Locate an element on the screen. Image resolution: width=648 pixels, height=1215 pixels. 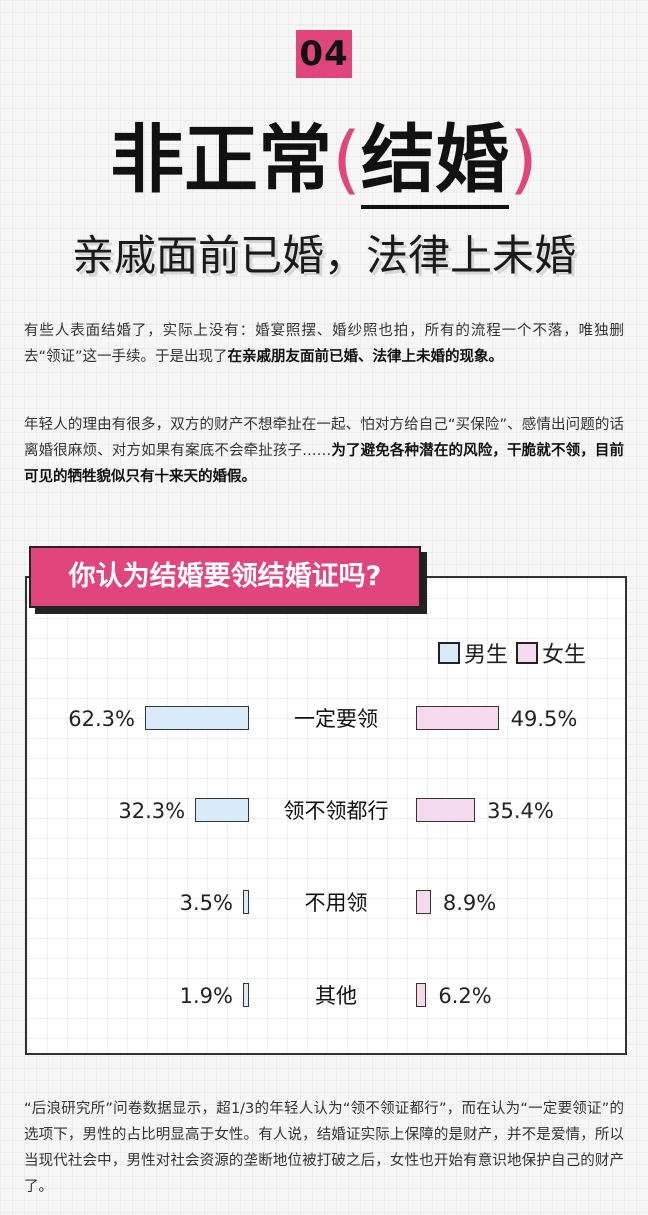
legend-item-female: 女生 is located at coordinates (551, 653).